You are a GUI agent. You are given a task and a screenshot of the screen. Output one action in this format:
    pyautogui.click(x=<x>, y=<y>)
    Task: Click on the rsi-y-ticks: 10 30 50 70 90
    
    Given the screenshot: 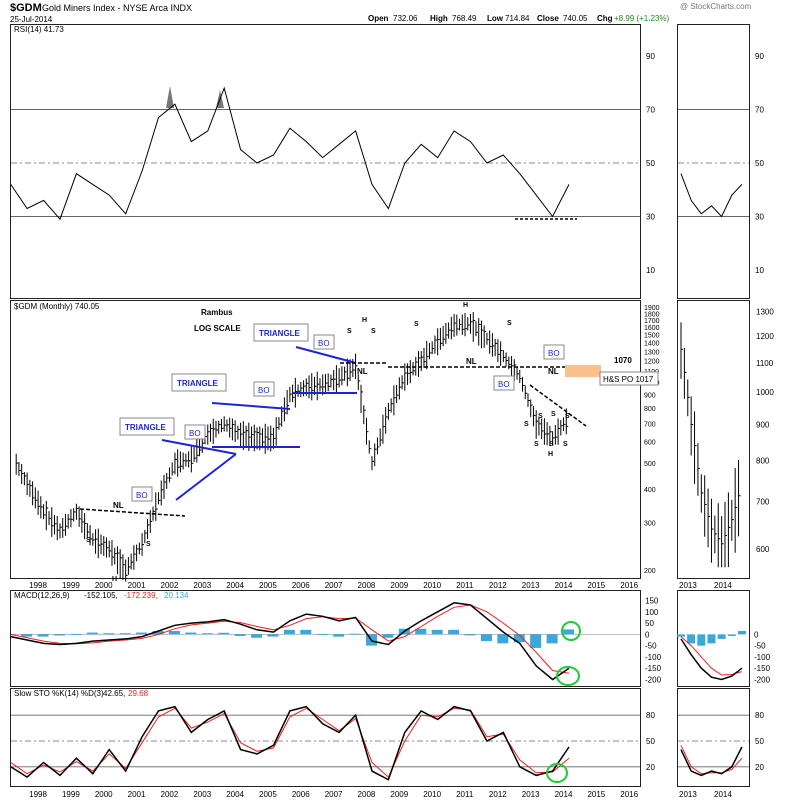 What is the action you would take?
    pyautogui.click(x=650, y=163)
    